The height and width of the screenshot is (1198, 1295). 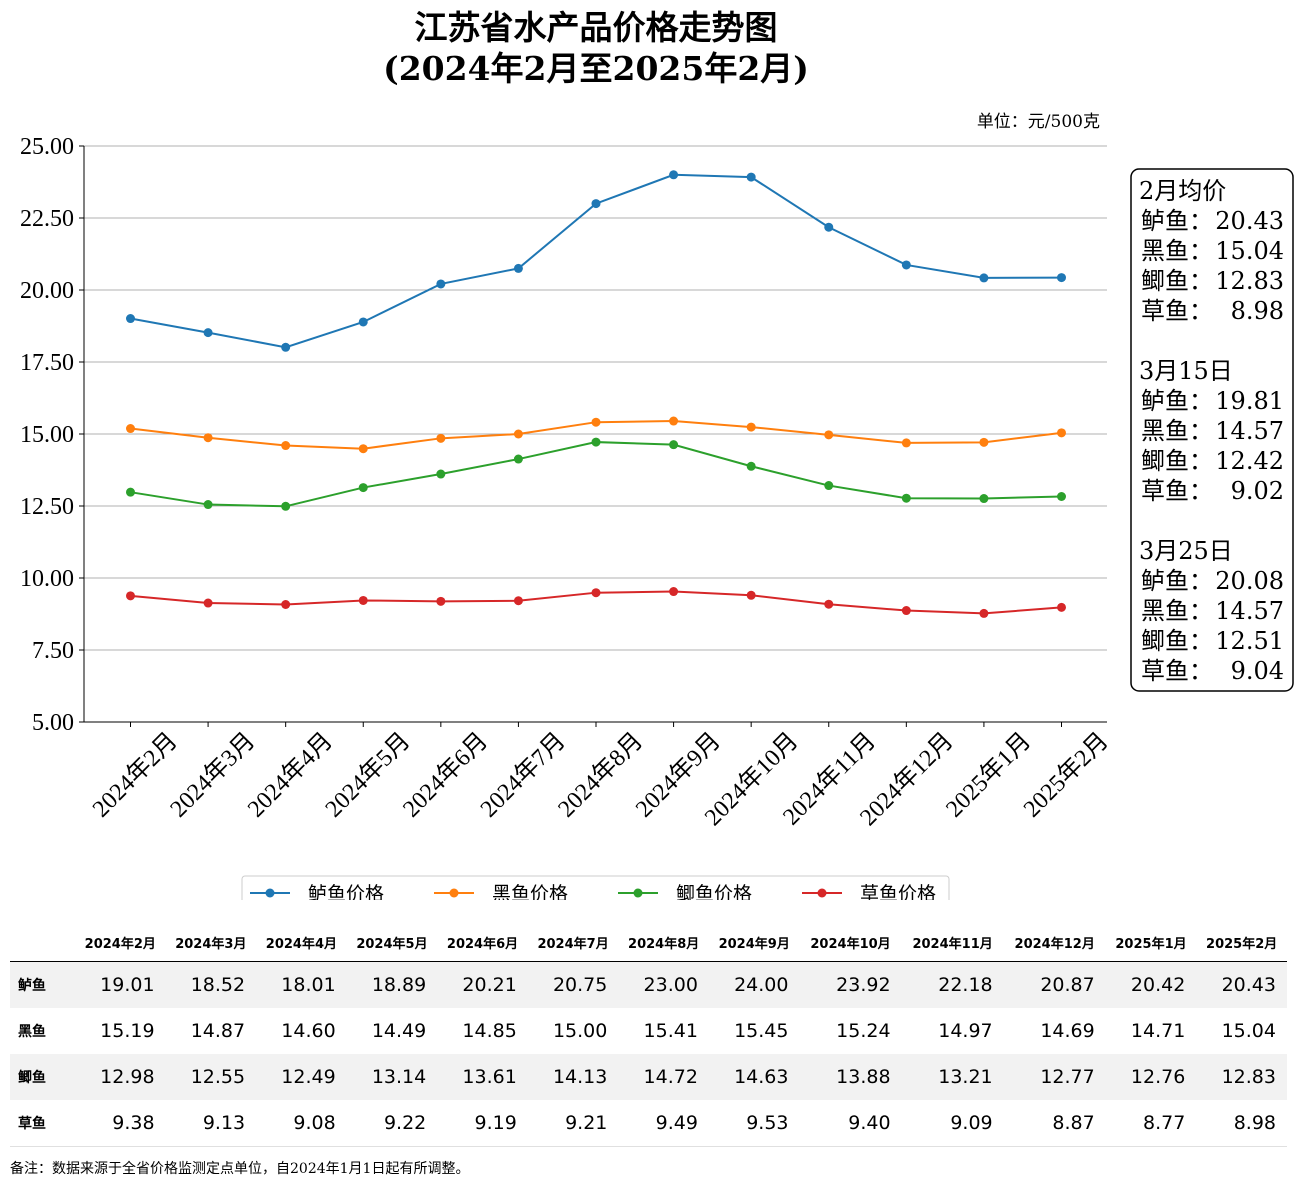 What do you see at coordinates (1241, 984) in the screenshot?
I see `table-cell: 20.43` at bounding box center [1241, 984].